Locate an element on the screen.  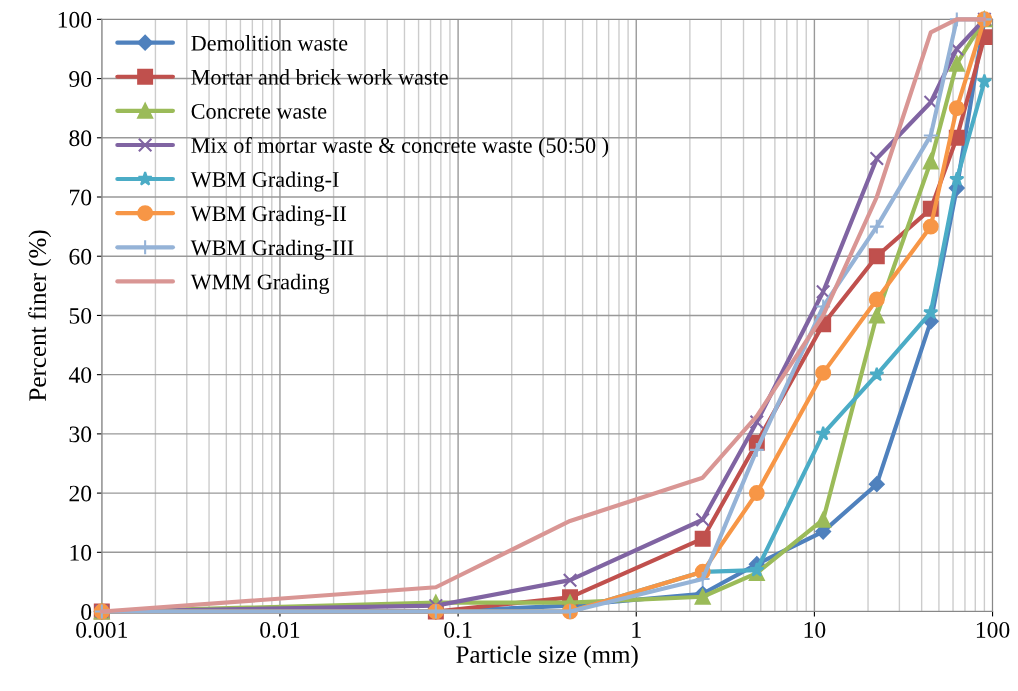
y-tick-label: 90 is located at coordinates (80, 79).